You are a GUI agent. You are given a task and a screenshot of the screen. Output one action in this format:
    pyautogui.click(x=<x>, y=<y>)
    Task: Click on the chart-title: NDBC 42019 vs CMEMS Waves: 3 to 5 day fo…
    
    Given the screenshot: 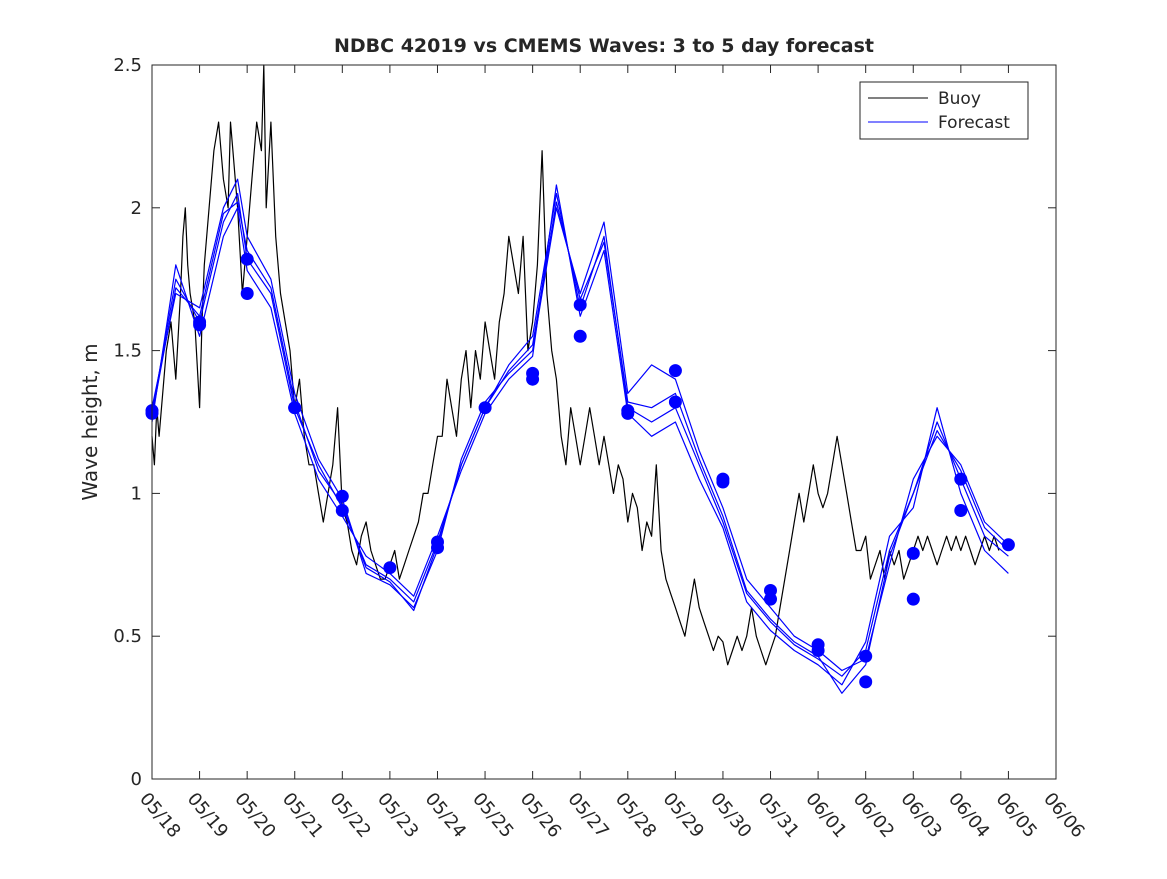 What is the action you would take?
    pyautogui.click(x=604, y=46)
    